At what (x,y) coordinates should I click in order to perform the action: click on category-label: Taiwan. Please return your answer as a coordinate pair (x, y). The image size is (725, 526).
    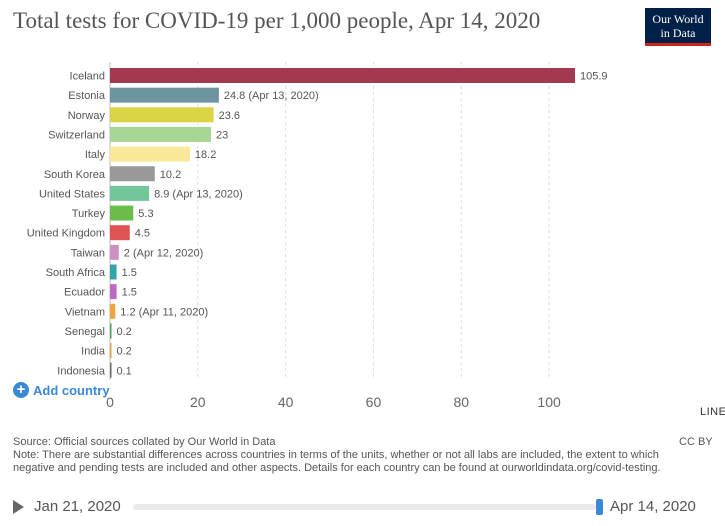
    Looking at the image, I should click on (88, 253).